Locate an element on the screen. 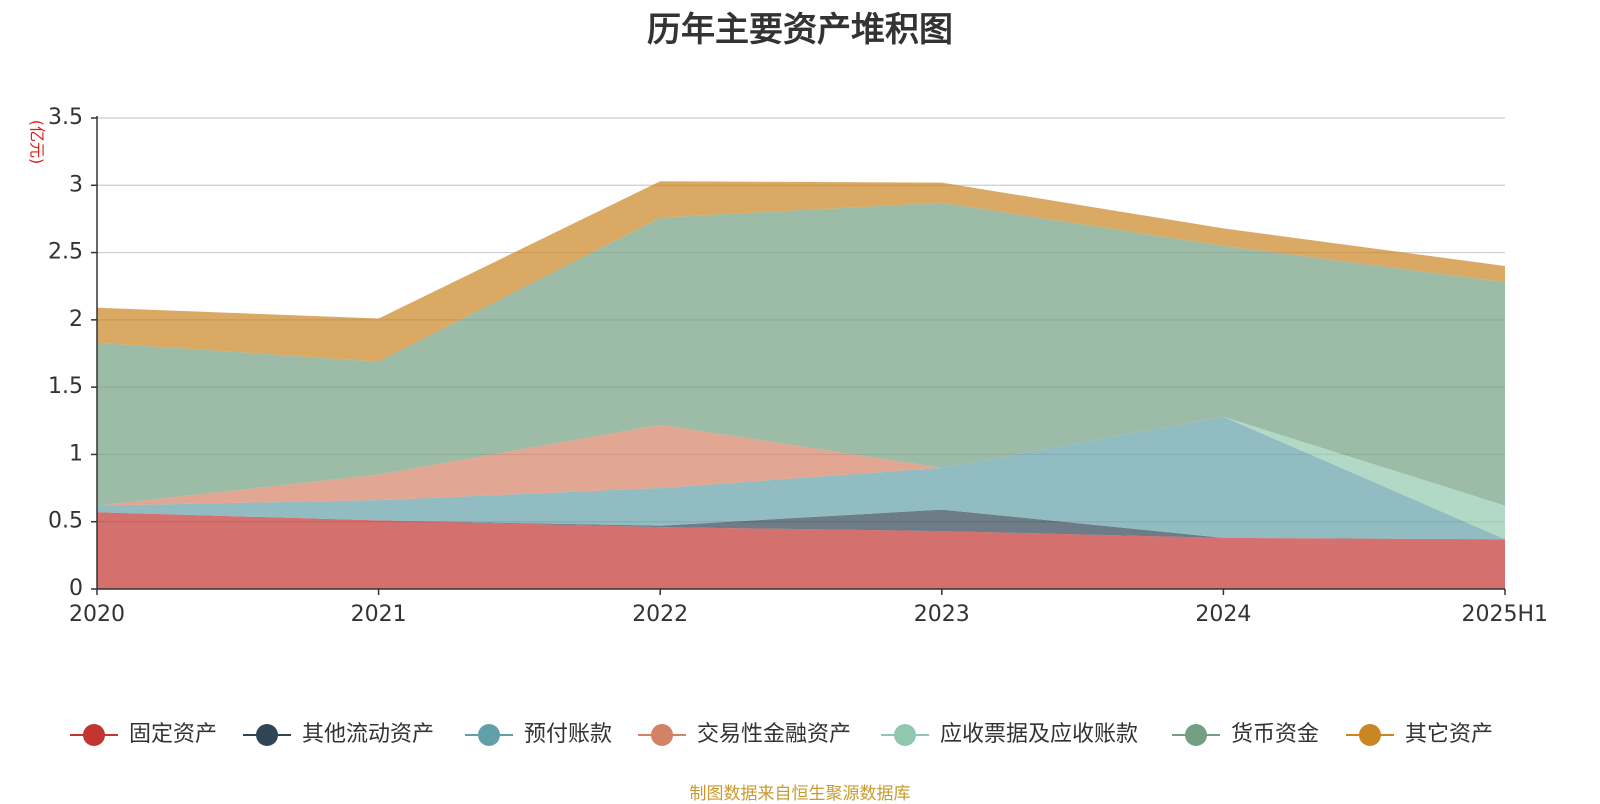 The height and width of the screenshot is (804, 1600). legend-label: 预付账款 is located at coordinates (568, 734).